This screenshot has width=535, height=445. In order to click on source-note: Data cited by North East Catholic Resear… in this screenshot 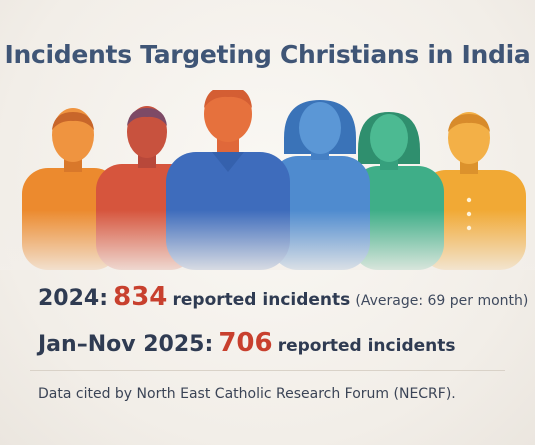, I will do `click(247, 394)`.